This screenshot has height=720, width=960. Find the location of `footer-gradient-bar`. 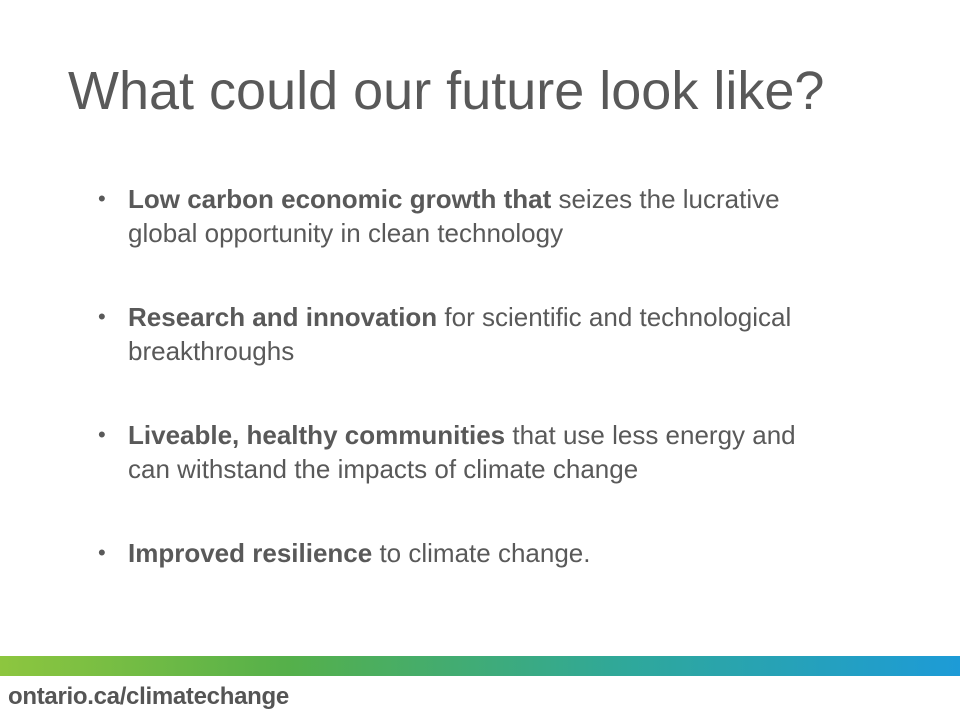

footer-gradient-bar is located at coordinates (480, 666).